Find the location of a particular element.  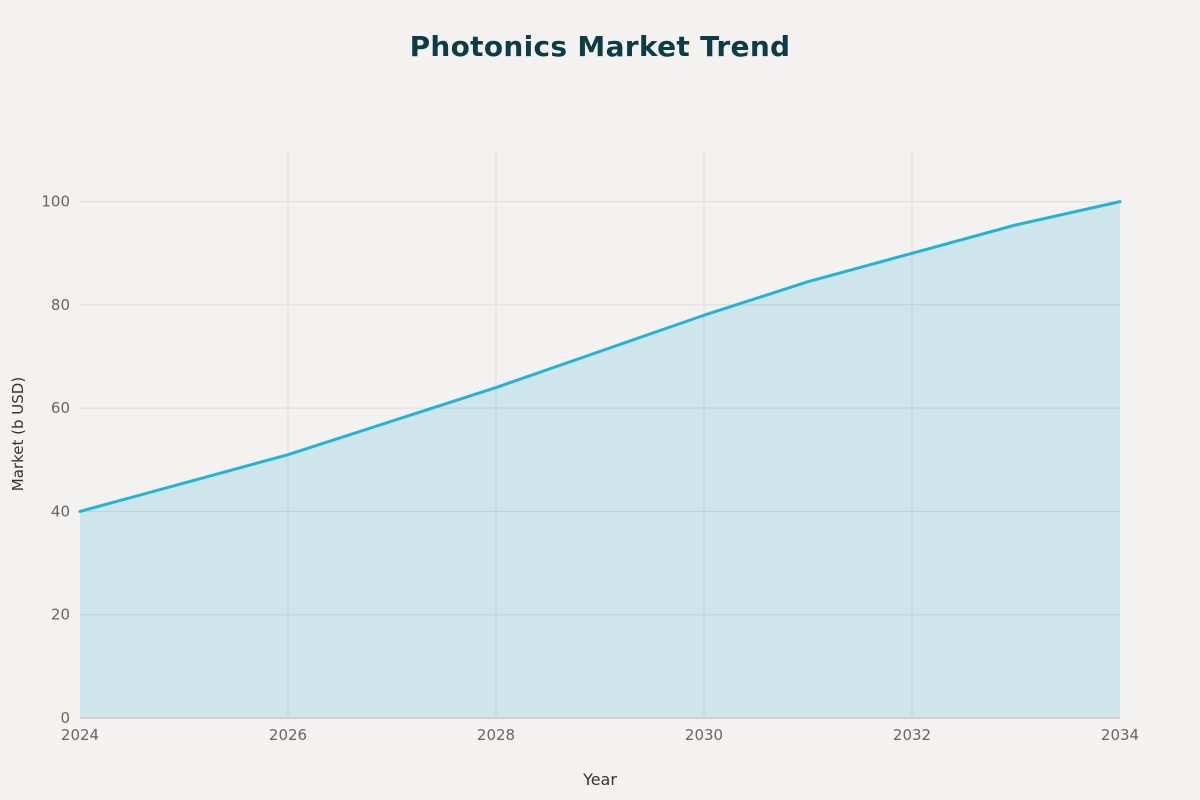

x-tick-label: 2032 is located at coordinates (912, 735).